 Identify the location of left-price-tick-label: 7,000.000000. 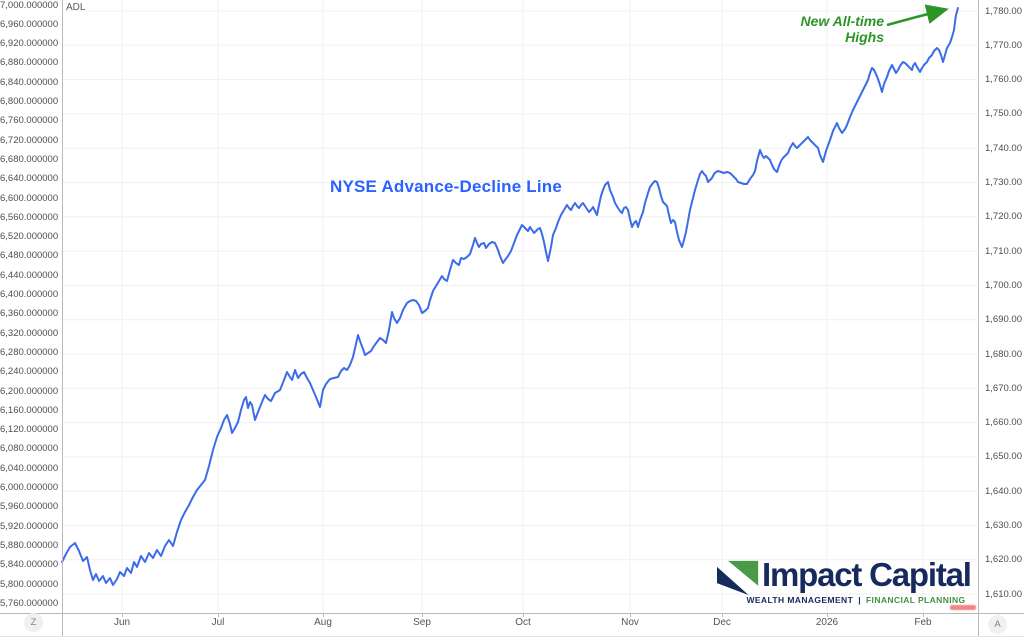
(29, 5).